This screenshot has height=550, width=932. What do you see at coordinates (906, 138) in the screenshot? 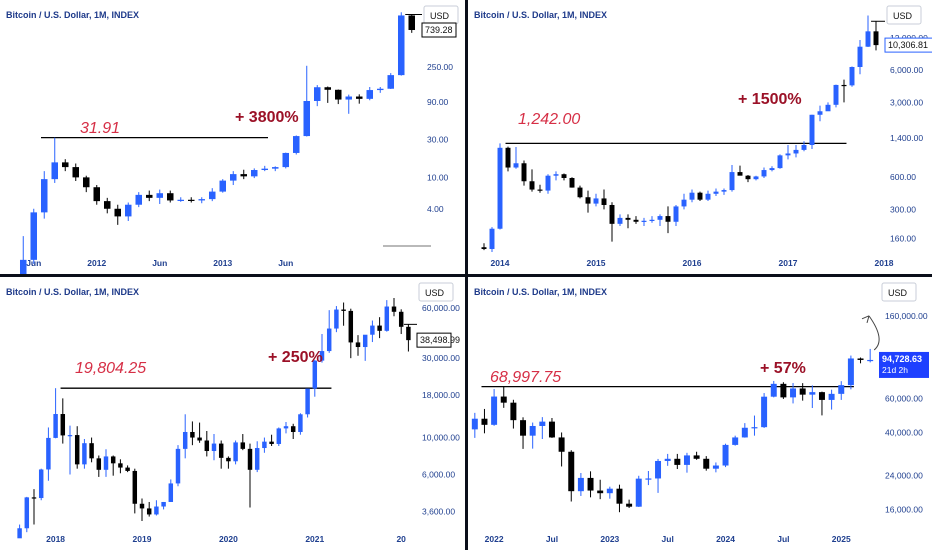
I see `y-tick-label: 1,400.00` at bounding box center [906, 138].